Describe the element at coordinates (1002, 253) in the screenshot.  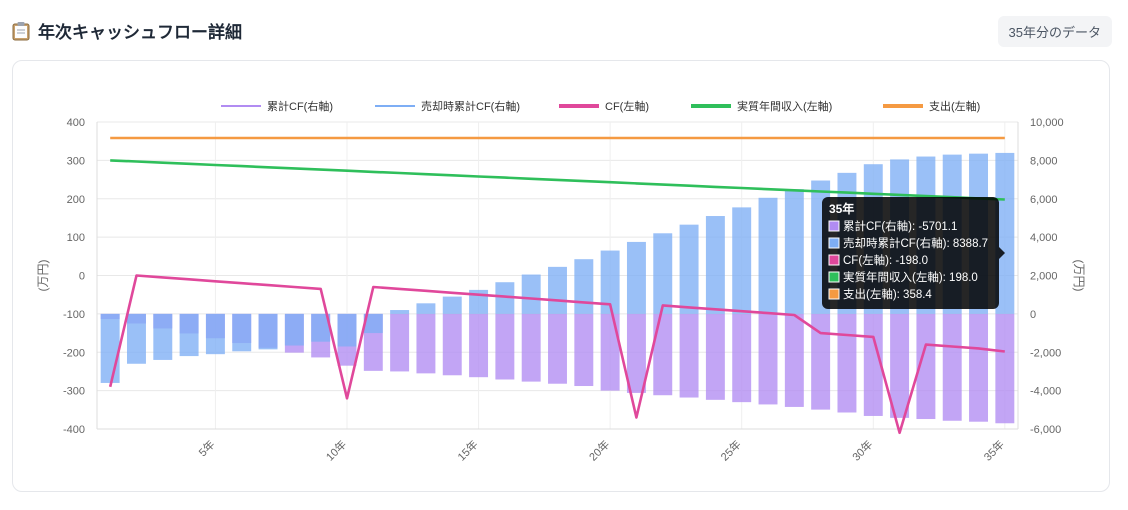
I see `tooltip-caret` at that location.